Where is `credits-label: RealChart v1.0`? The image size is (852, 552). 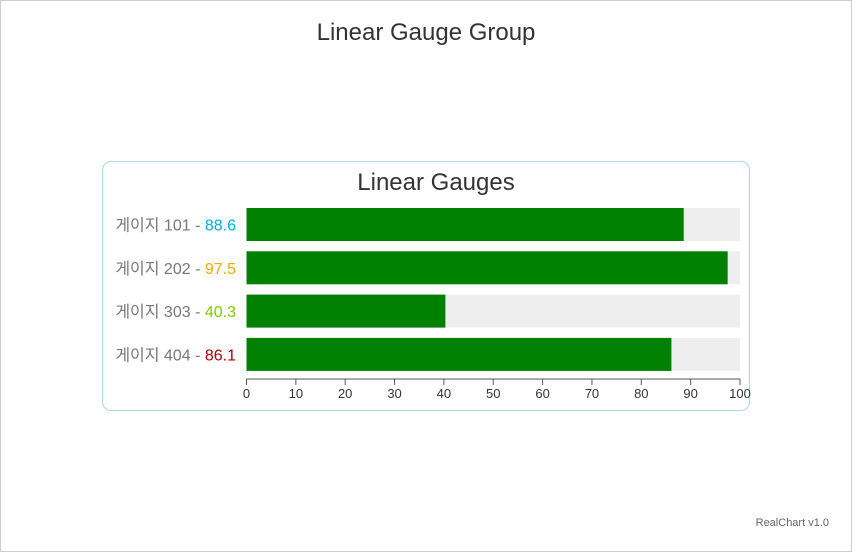 credits-label: RealChart v1.0 is located at coordinates (792, 523).